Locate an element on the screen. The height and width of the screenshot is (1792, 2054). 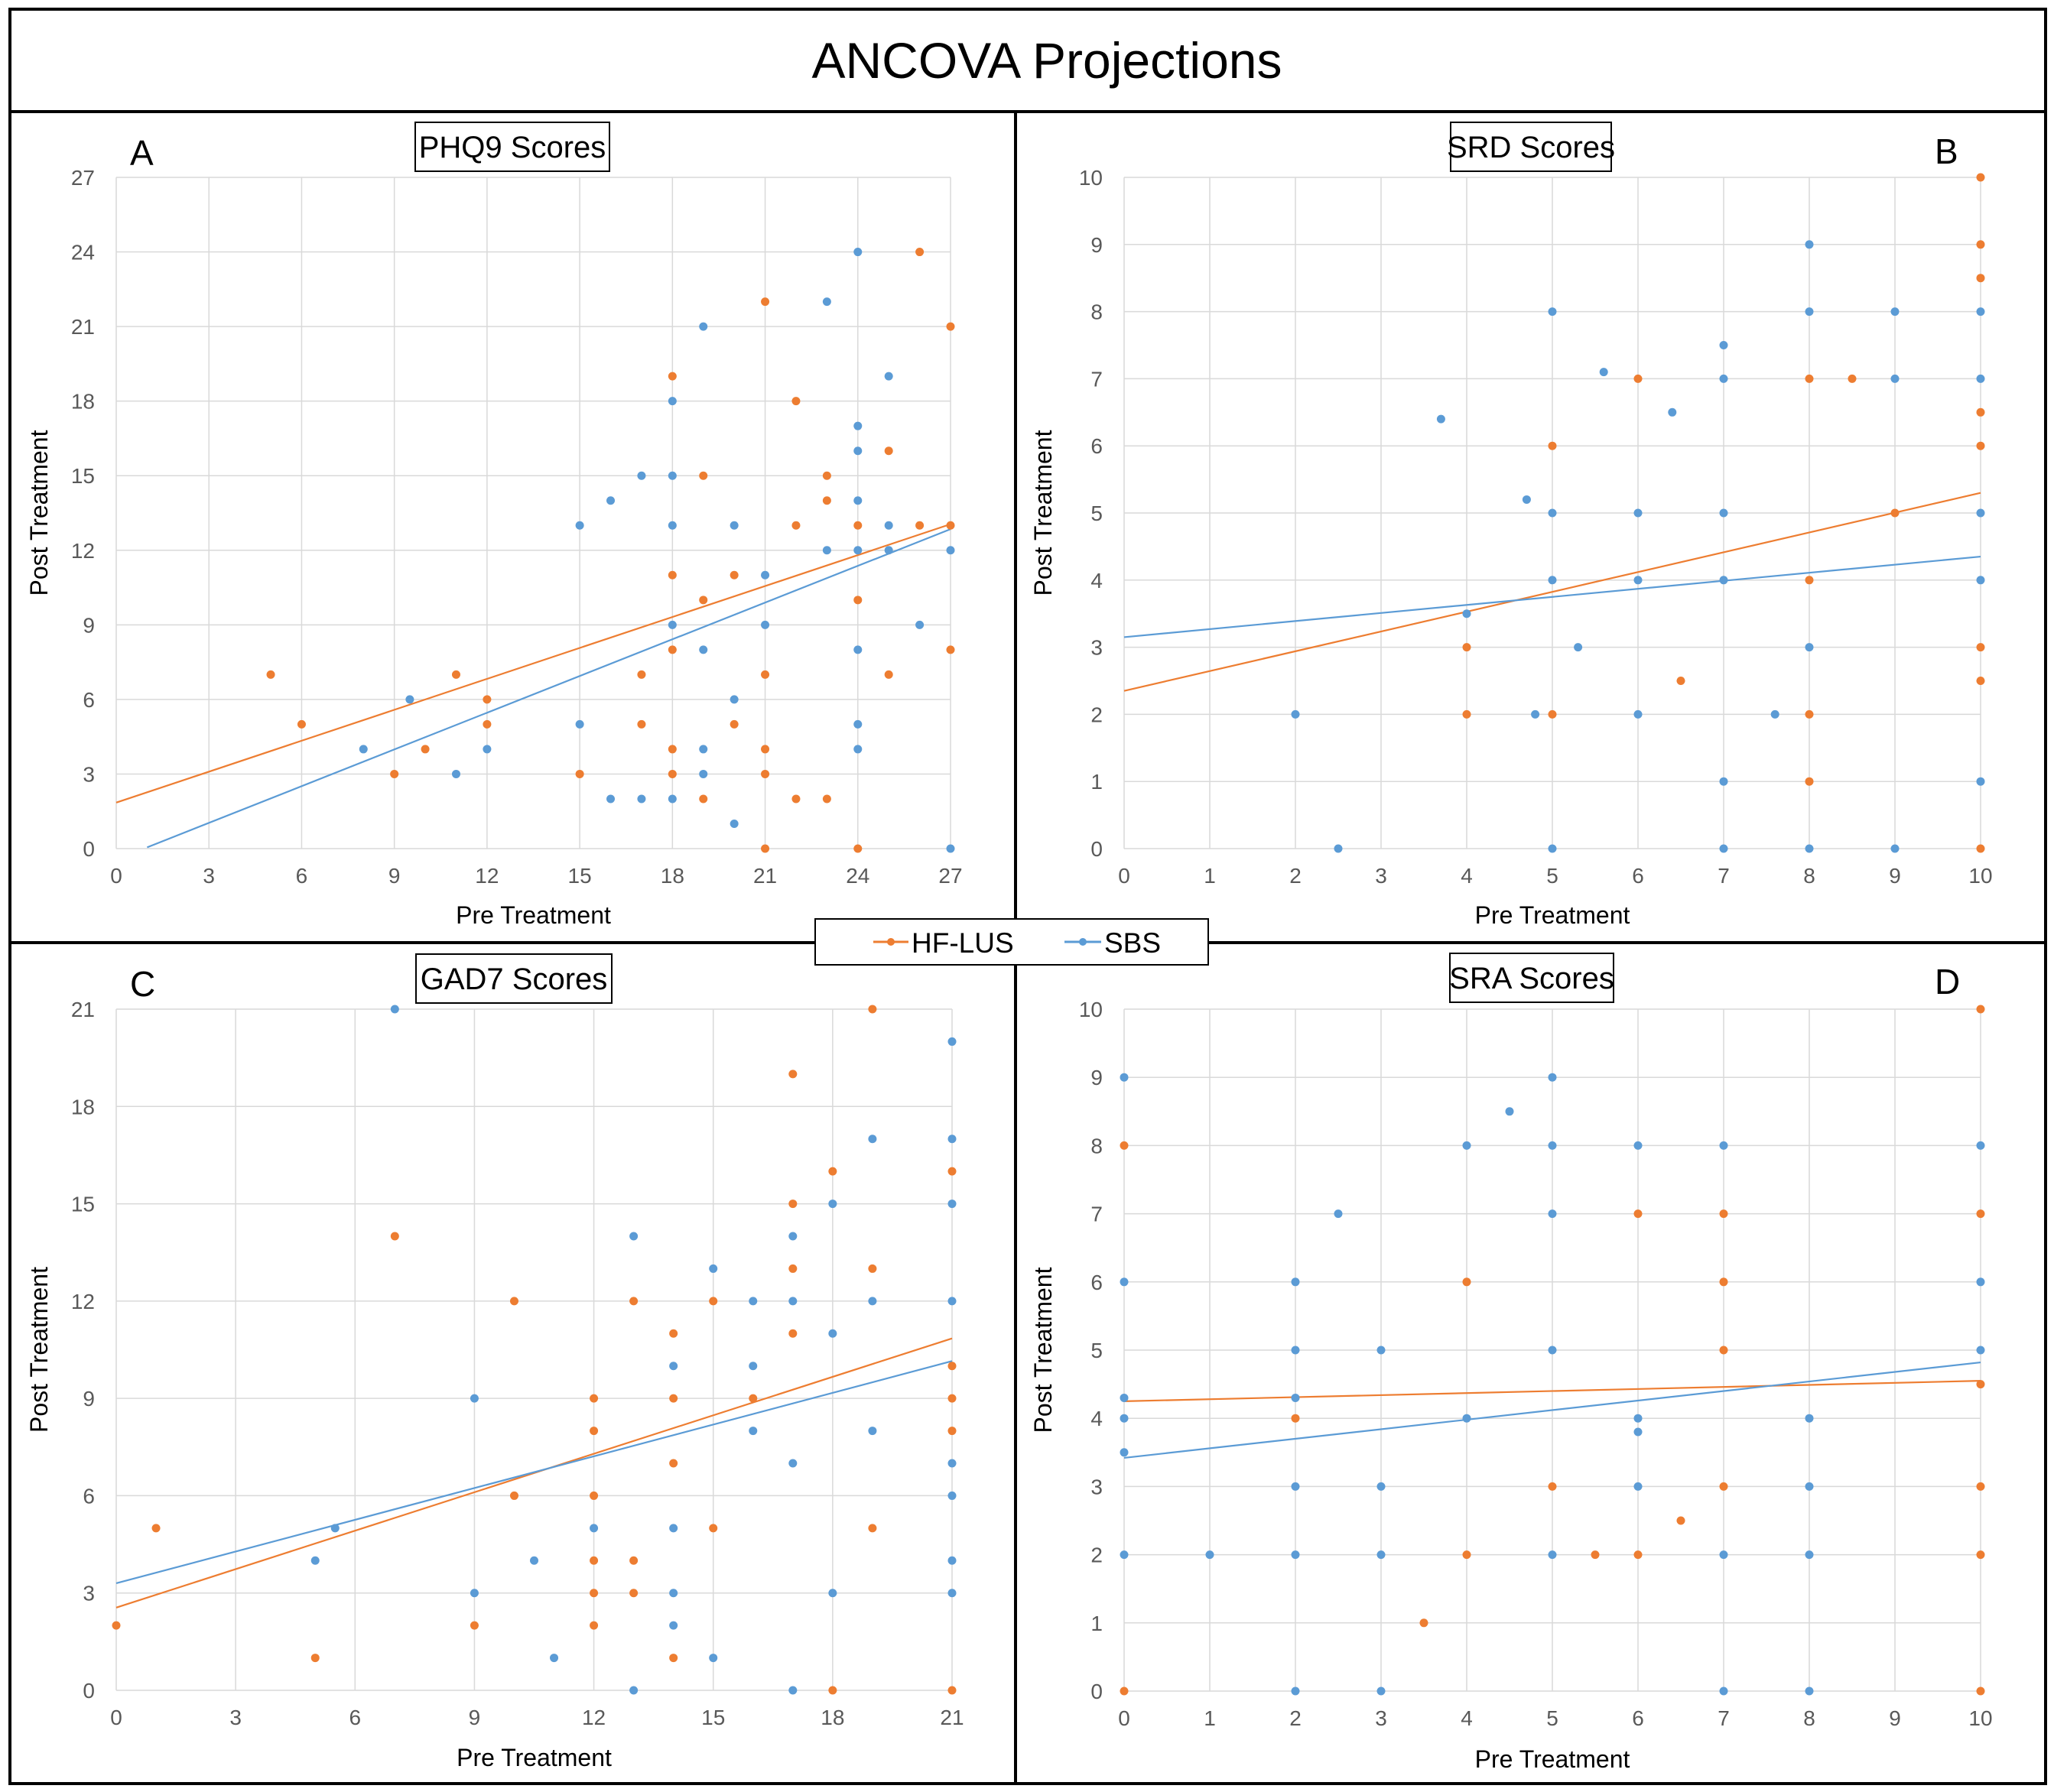
hf-lus-trendline is located at coordinates (1552, 1391).